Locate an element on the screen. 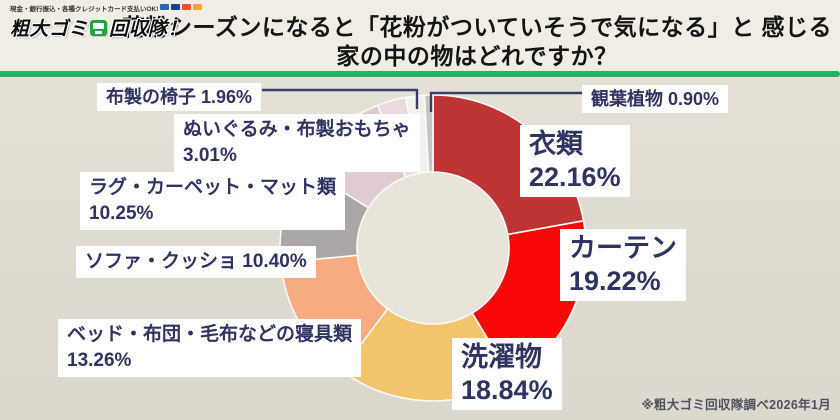 The image size is (840, 420). label-rug-carpet: ラグ・カーペット・マット類 10.25% is located at coordinates (213, 201).